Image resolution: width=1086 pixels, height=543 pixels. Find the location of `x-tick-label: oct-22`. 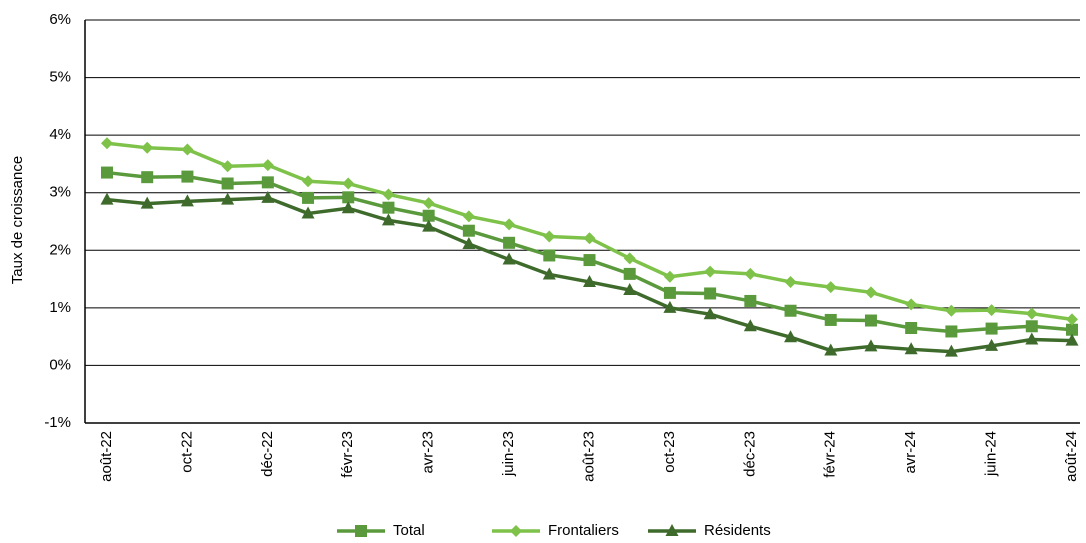

x-tick-label: oct-22 is located at coordinates (186, 452).